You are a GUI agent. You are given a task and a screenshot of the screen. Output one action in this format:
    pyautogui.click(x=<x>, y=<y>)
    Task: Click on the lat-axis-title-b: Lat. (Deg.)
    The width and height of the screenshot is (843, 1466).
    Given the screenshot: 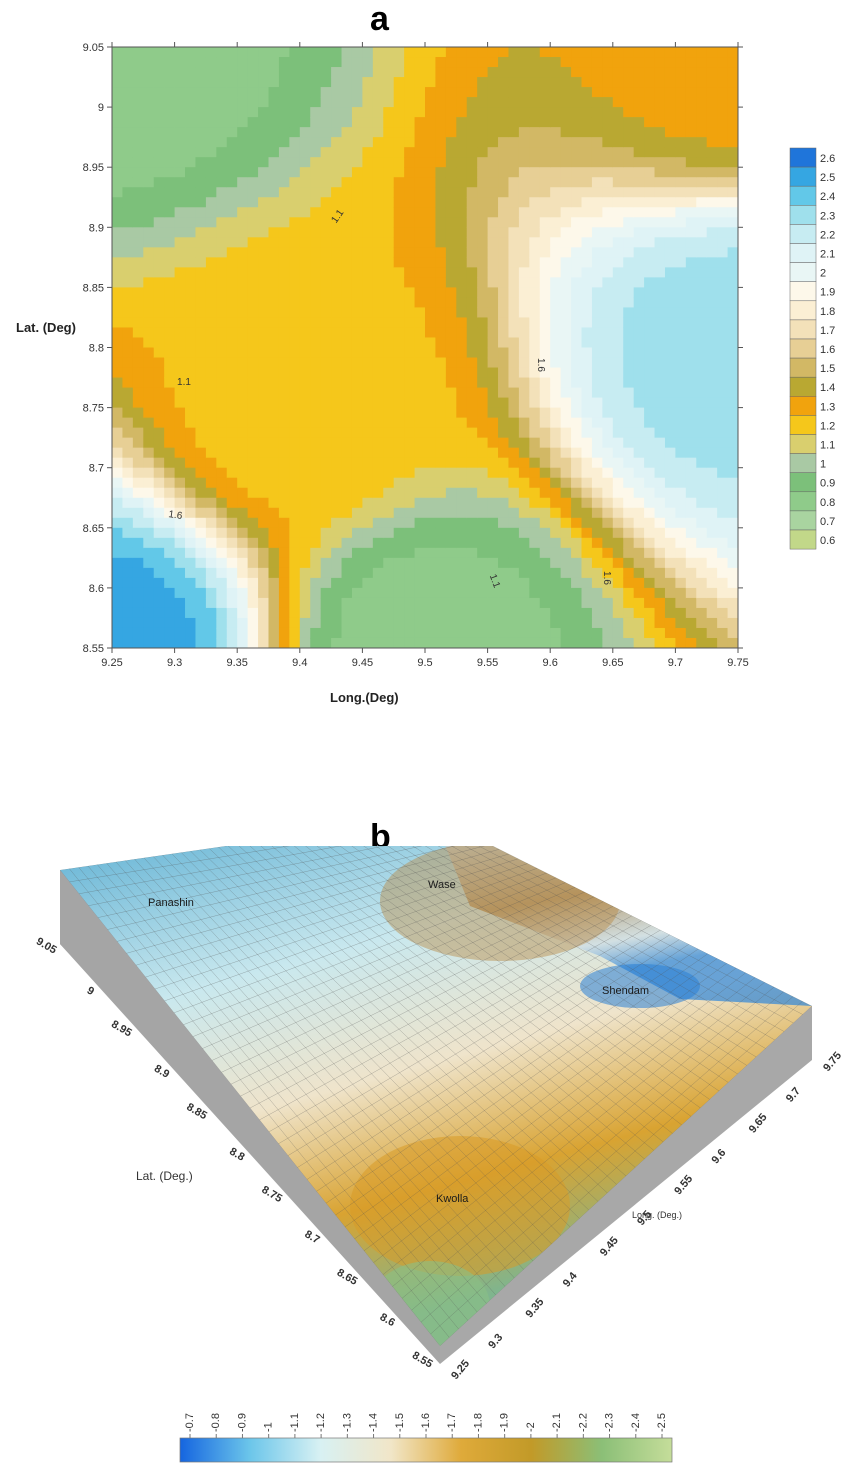 What is the action you would take?
    pyautogui.click(x=164, y=1176)
    